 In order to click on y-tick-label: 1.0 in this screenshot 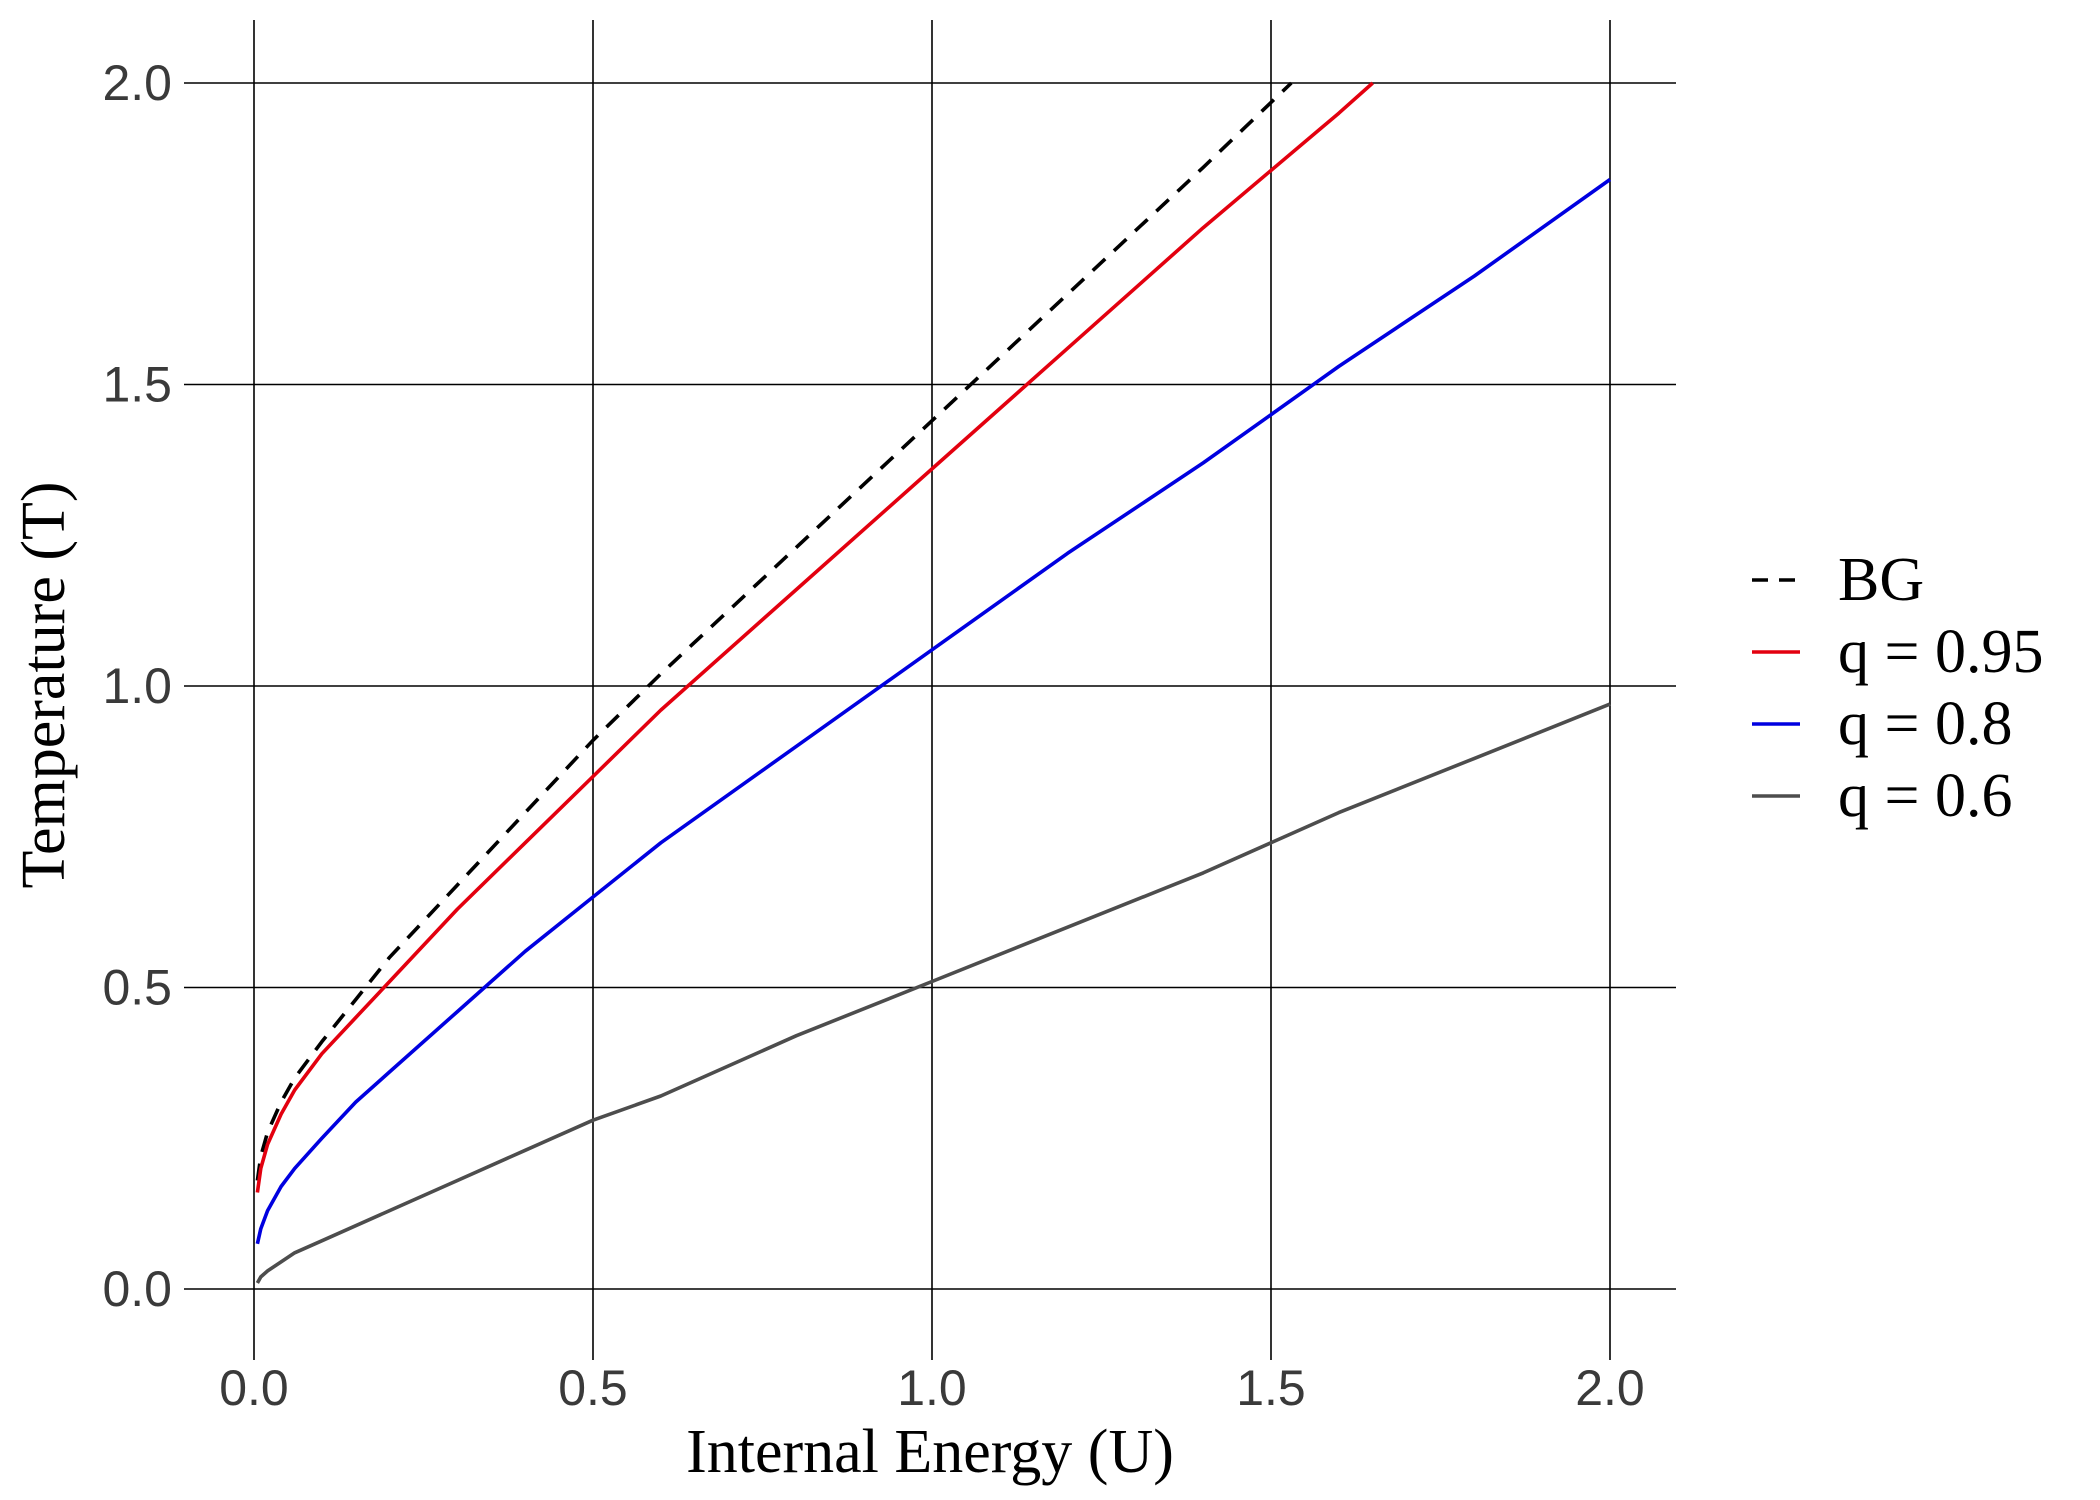, I will do `click(137, 686)`.